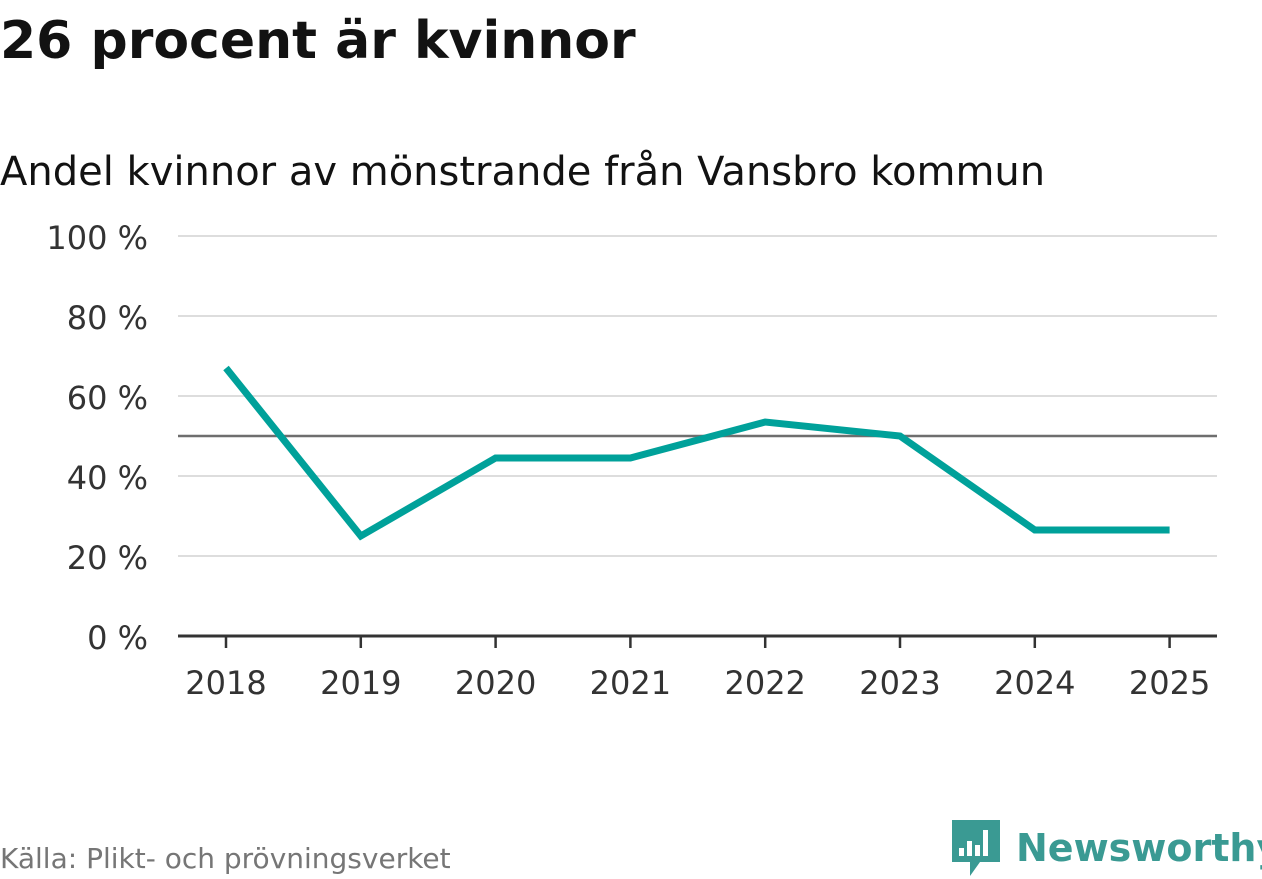 The image size is (1262, 879). Describe the element at coordinates (1169, 683) in the screenshot. I see `x-tick-label: 2025` at that location.